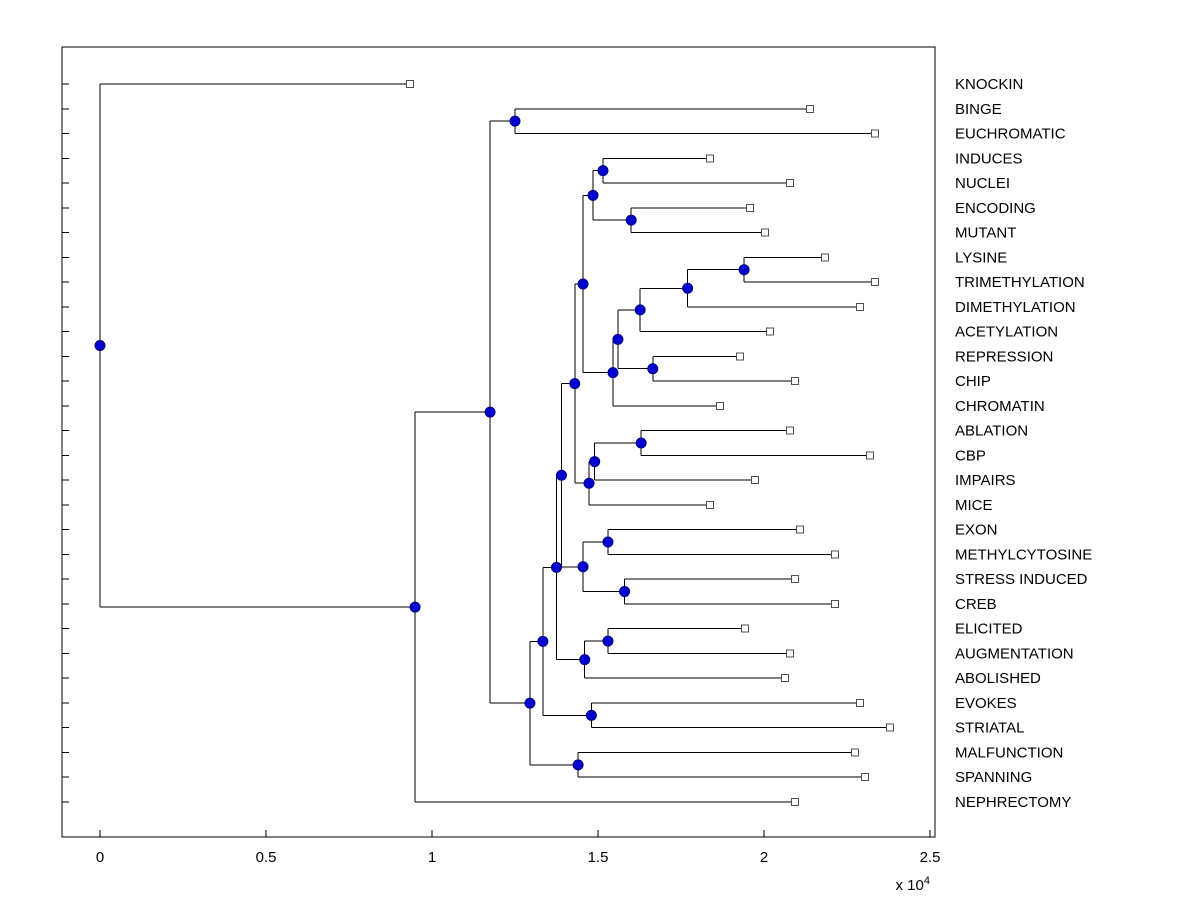 The height and width of the screenshot is (905, 1200). I want to click on leaf-label: ABOLISHED, so click(998, 678).